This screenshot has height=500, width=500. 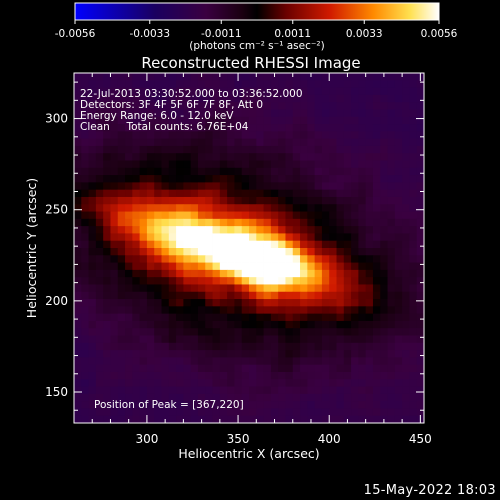 I want to click on y-tick-label: 200, so click(x=56, y=301).